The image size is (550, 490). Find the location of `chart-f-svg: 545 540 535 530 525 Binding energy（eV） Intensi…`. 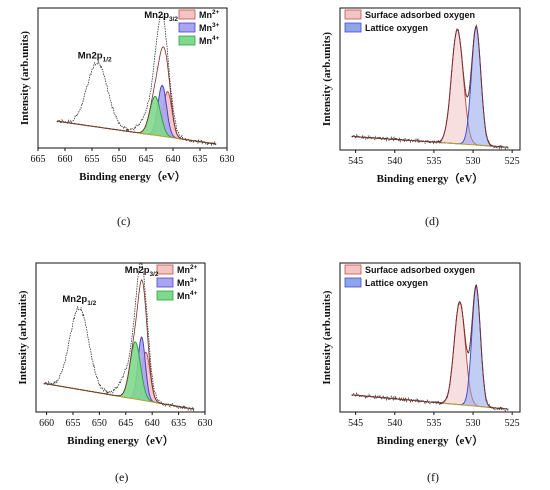

chart-f-svg: 545 540 535 530 525 Binding energy（eV） Intensi… is located at coordinates (421, 354).